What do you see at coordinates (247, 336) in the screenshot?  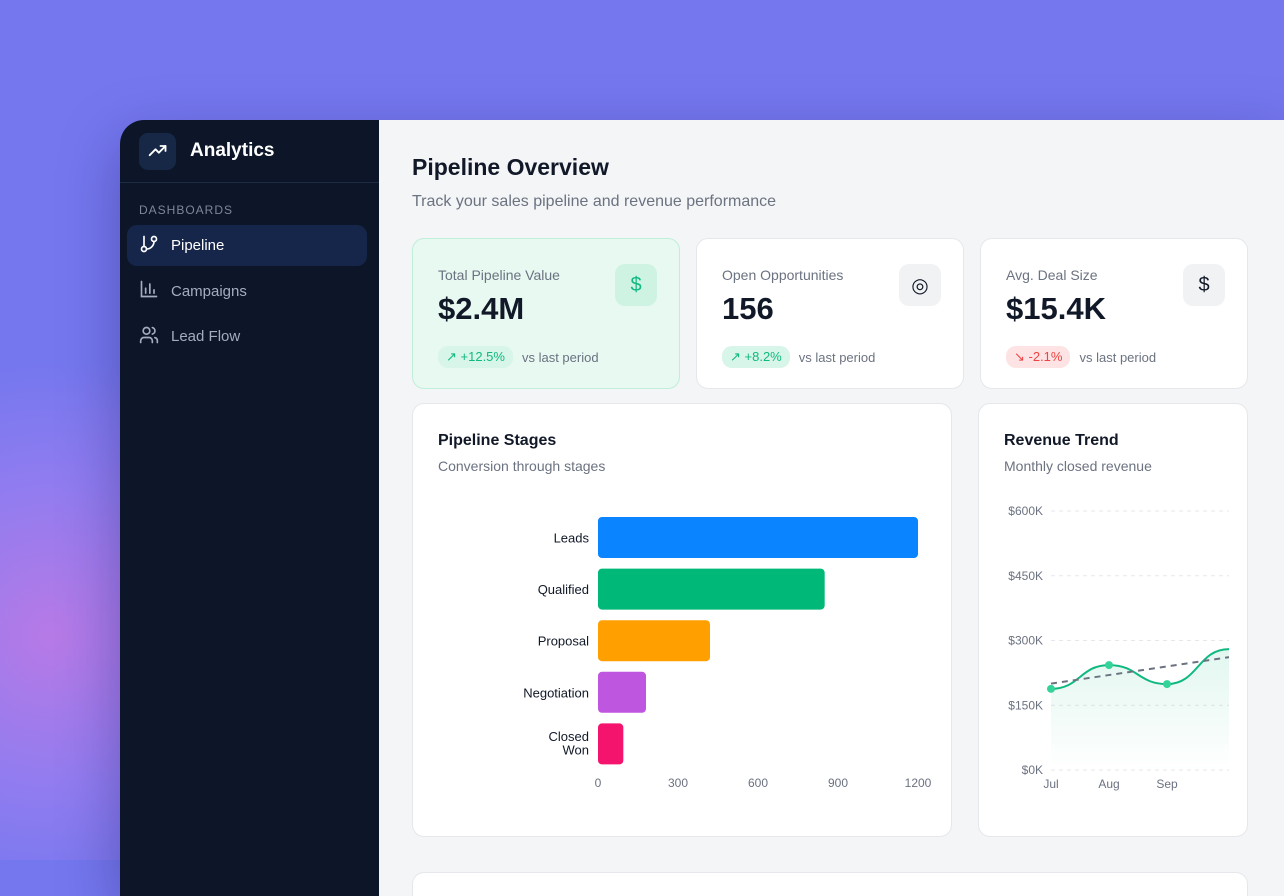 I see `sidebar-item-lead-flow: Lead Flow` at bounding box center [247, 336].